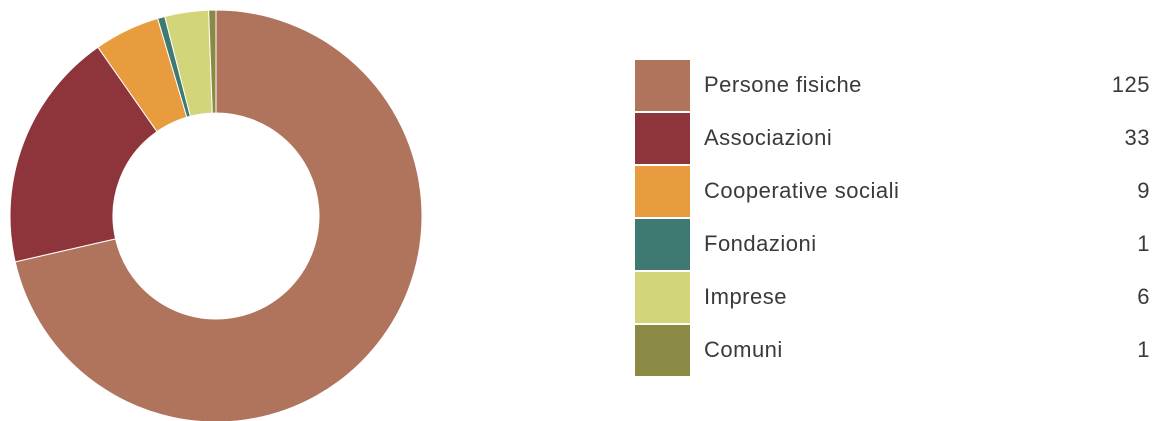 The image size is (1160, 421). What do you see at coordinates (768, 137) in the screenshot?
I see `legend-label: Associazioni` at bounding box center [768, 137].